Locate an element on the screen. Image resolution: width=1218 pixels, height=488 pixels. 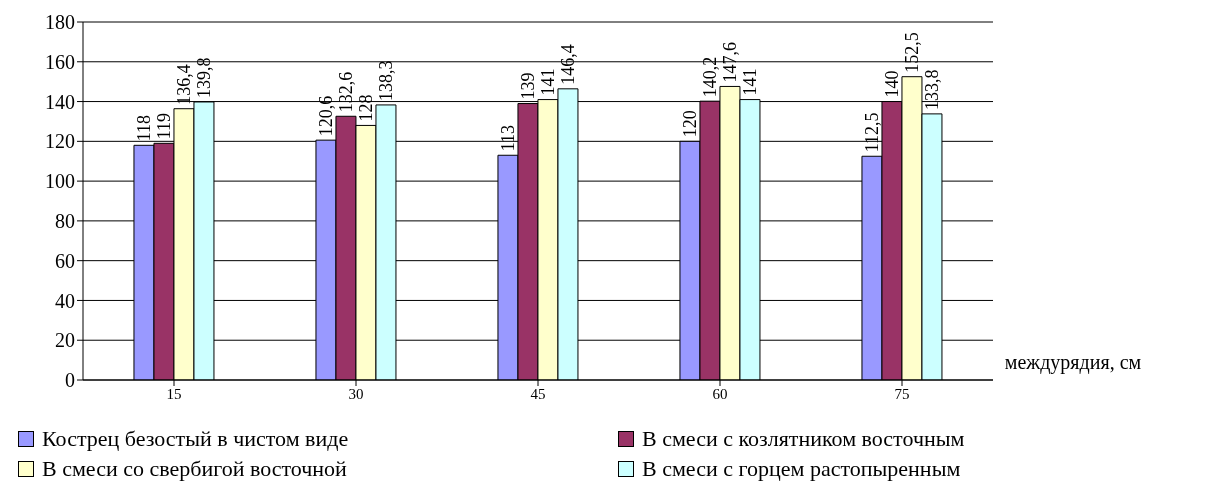
x-tick-label: 30 is located at coordinates (356, 393).